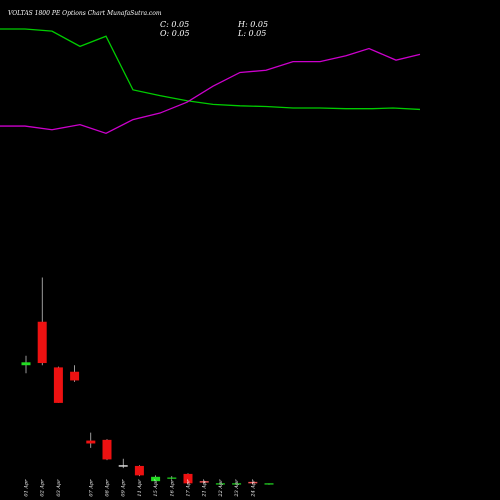 This screenshot has height=500, width=500. What do you see at coordinates (124, 488) in the screenshot?
I see `x-tick-label: 09 Apr` at bounding box center [124, 488].